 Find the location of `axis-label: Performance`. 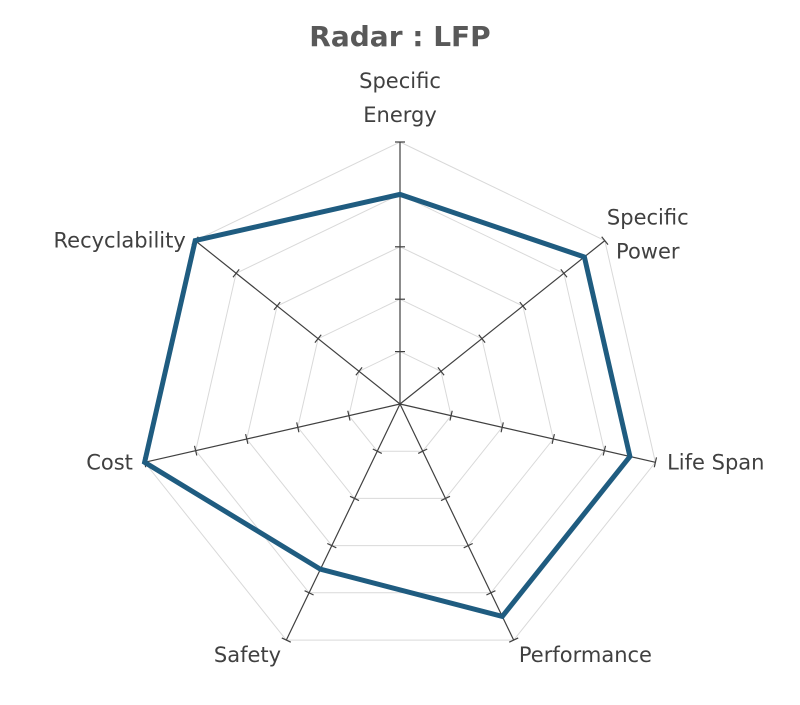

axis-label: Performance is located at coordinates (585, 655).